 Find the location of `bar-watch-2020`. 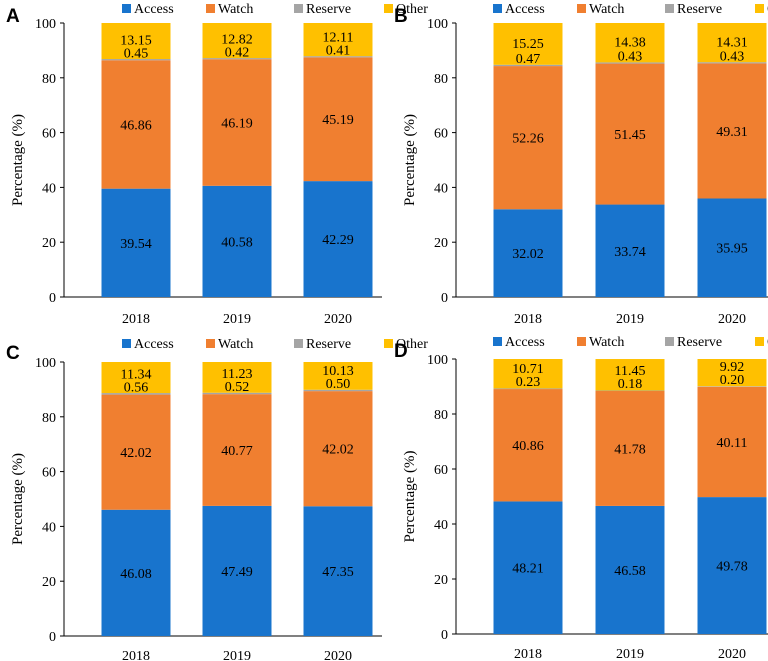

bar-watch-2020 is located at coordinates (338, 119).